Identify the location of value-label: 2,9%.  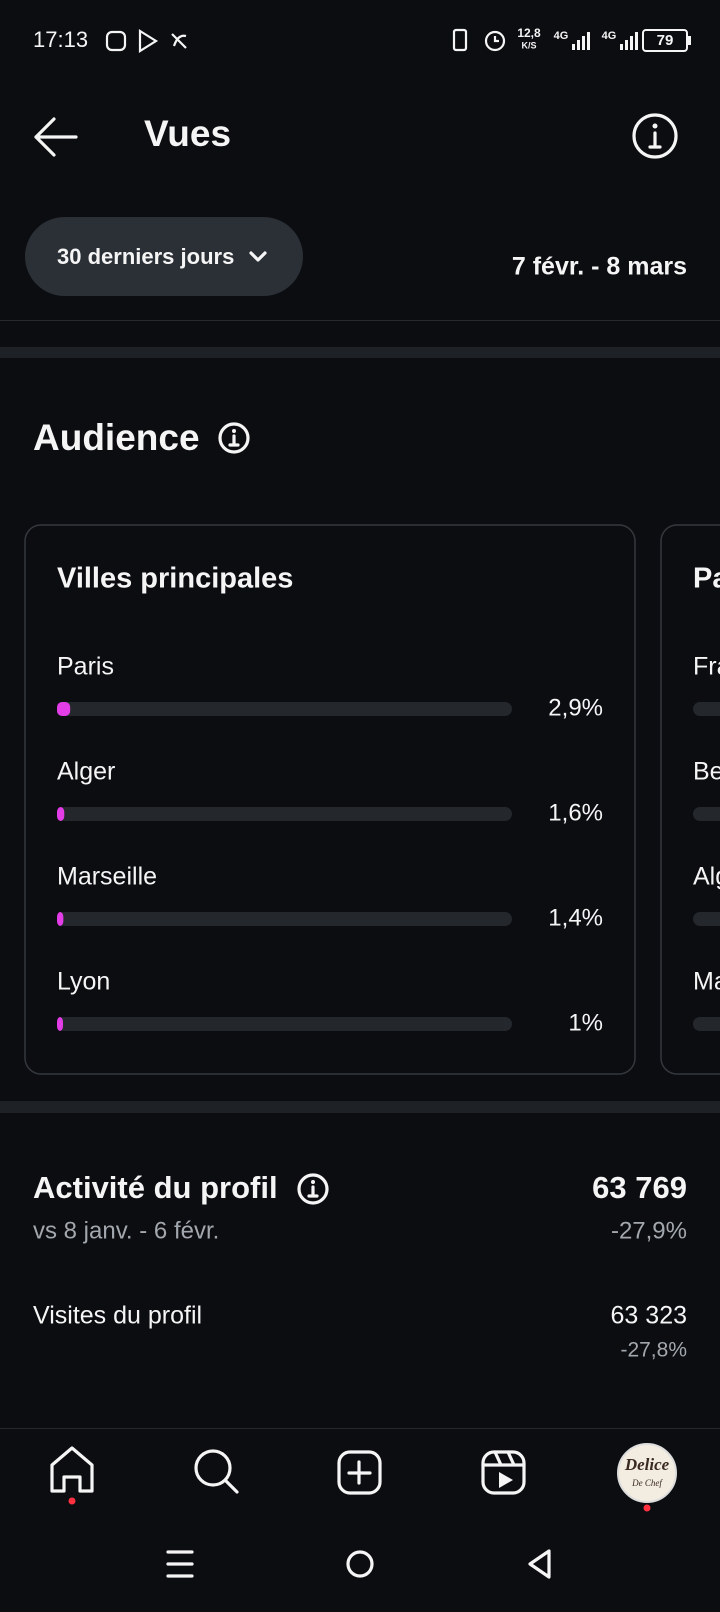
(575, 707).